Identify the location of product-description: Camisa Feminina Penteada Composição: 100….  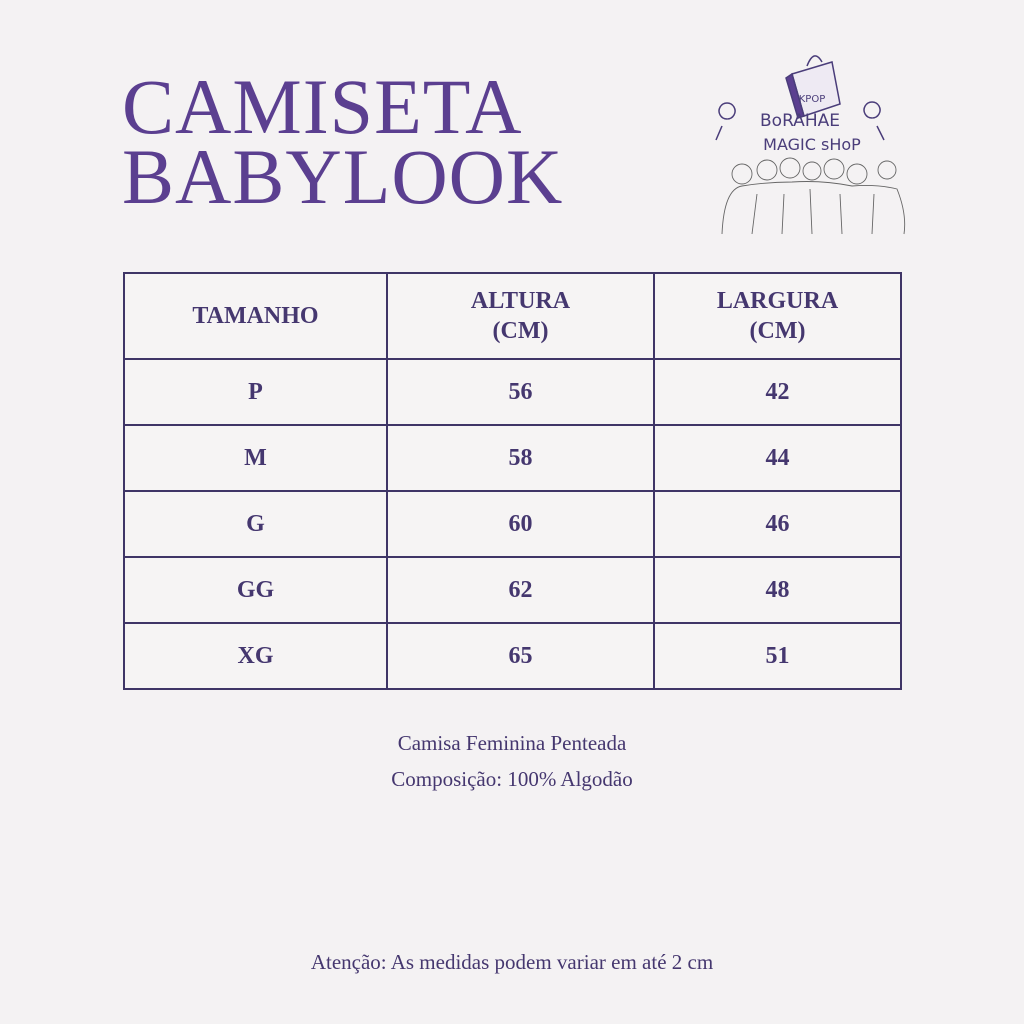
(512, 761).